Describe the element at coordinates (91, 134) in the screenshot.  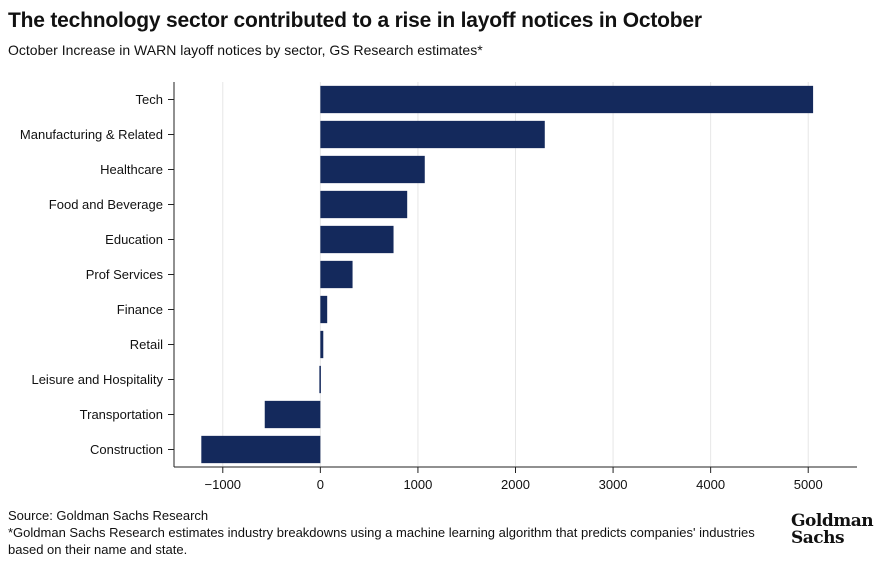
I see `y-tick-label: Manufacturing & Related` at that location.